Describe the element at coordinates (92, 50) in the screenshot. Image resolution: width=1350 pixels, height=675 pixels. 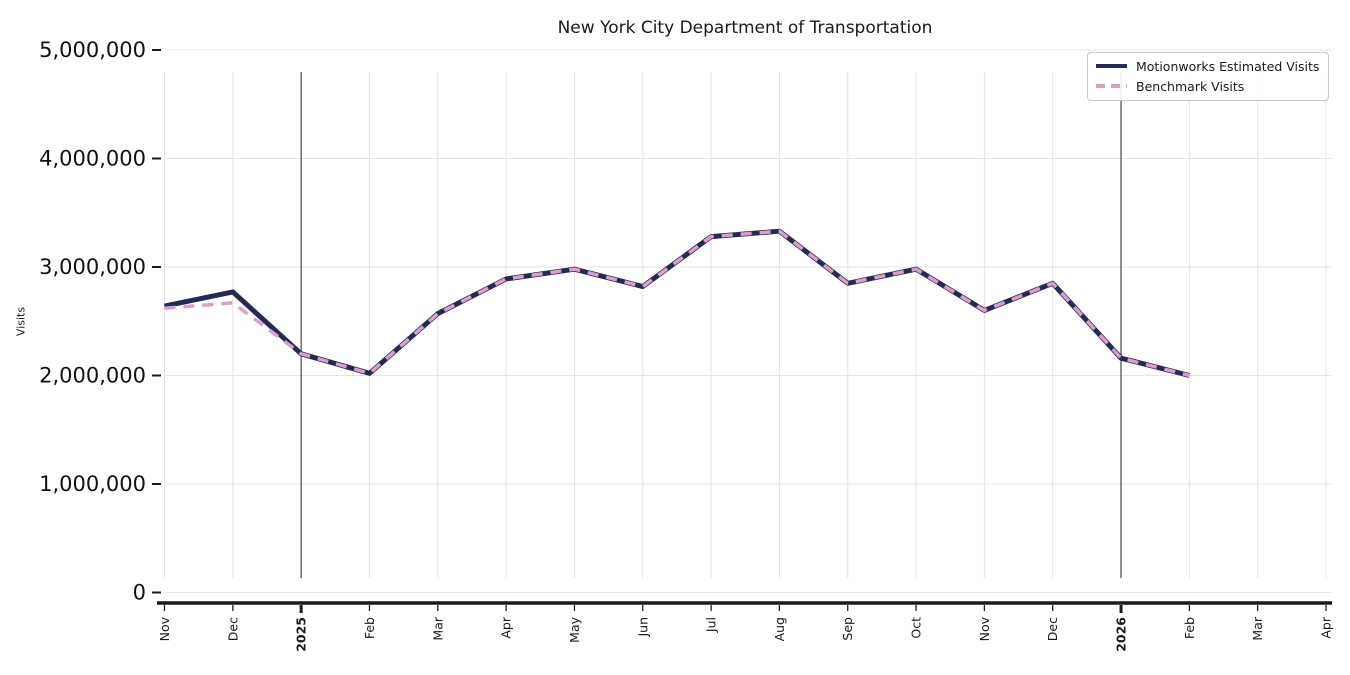
I see `y-tick-label: 5,000,000` at that location.